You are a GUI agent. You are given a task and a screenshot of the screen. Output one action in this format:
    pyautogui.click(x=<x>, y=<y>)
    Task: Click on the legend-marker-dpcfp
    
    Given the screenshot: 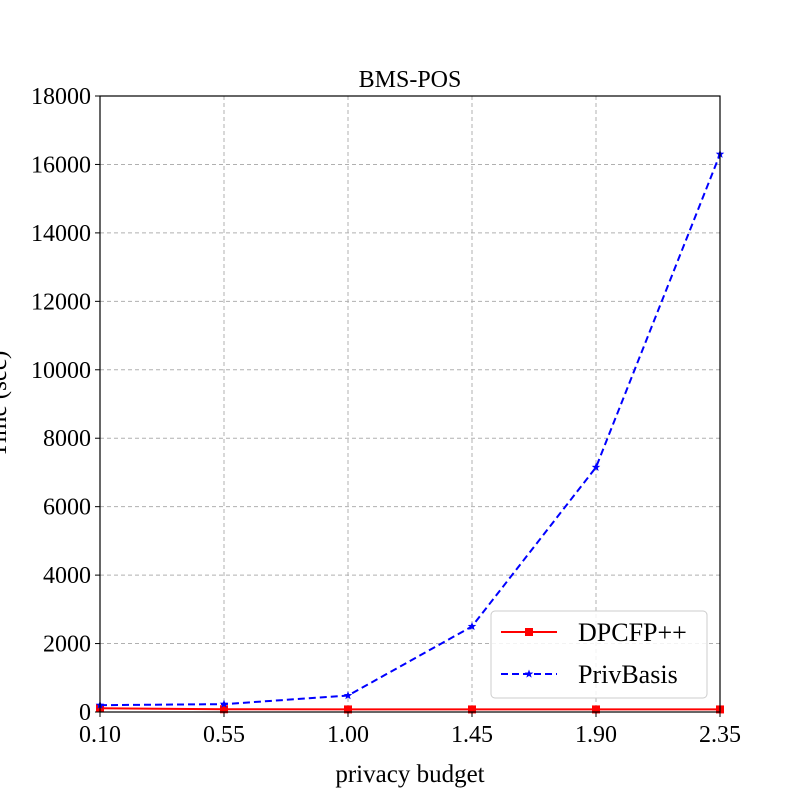 What is the action you would take?
    pyautogui.click(x=529, y=632)
    